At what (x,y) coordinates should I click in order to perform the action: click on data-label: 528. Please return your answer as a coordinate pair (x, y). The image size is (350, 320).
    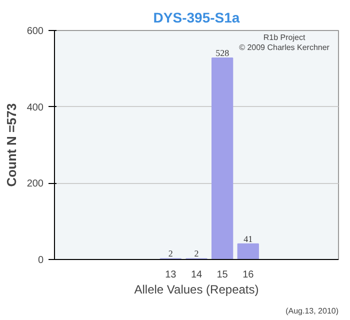
    Looking at the image, I should click on (223, 53).